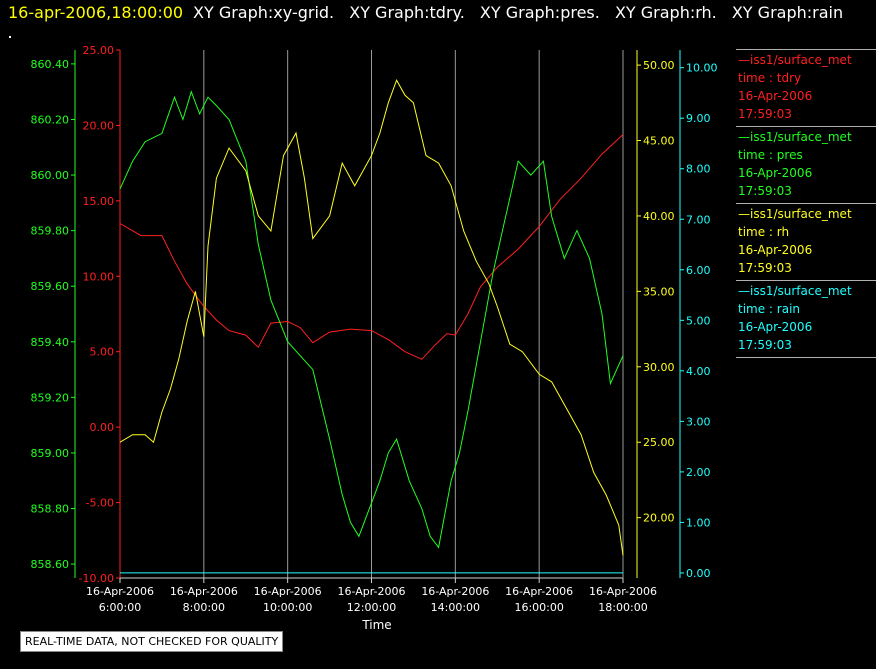 This screenshot has height=669, width=876. I want to click on y-tick-label: 860.20, so click(50, 119).